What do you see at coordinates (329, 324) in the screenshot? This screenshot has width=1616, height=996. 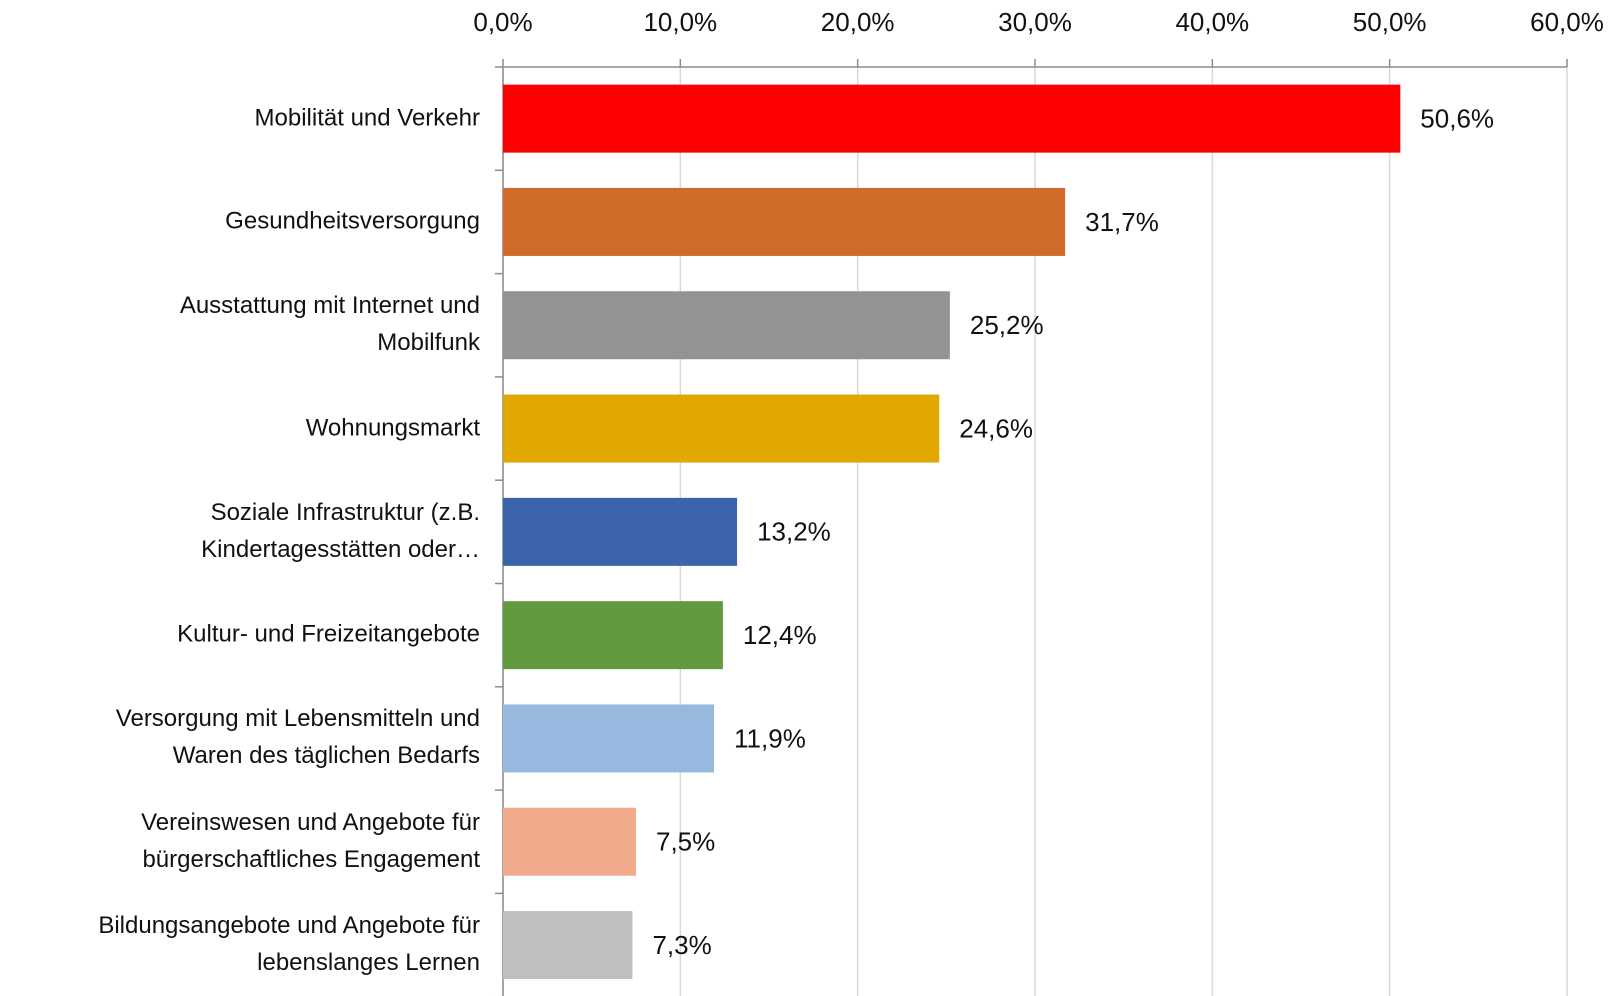 I see `y-tick-label: Ausstattung mit Internet und Mobilfunk` at bounding box center [329, 324].